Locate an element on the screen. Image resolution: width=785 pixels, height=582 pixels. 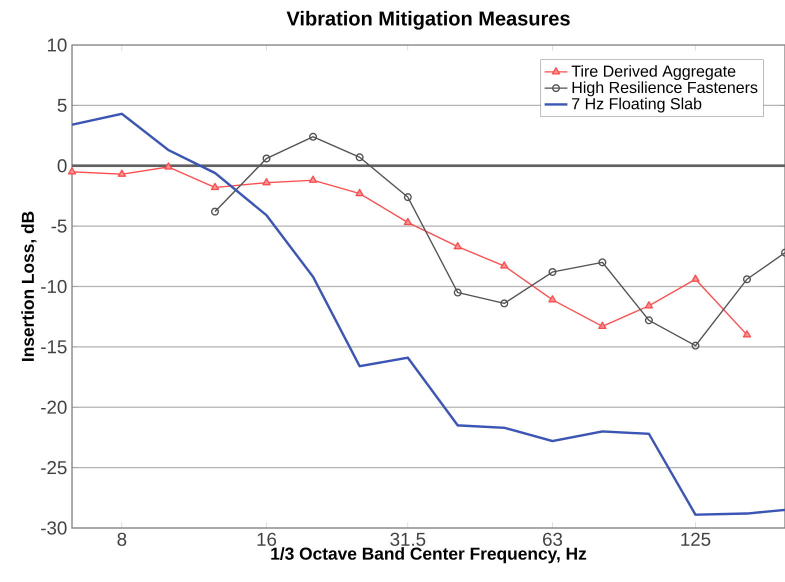
y-tick-label: -10 is located at coordinates (54, 287).